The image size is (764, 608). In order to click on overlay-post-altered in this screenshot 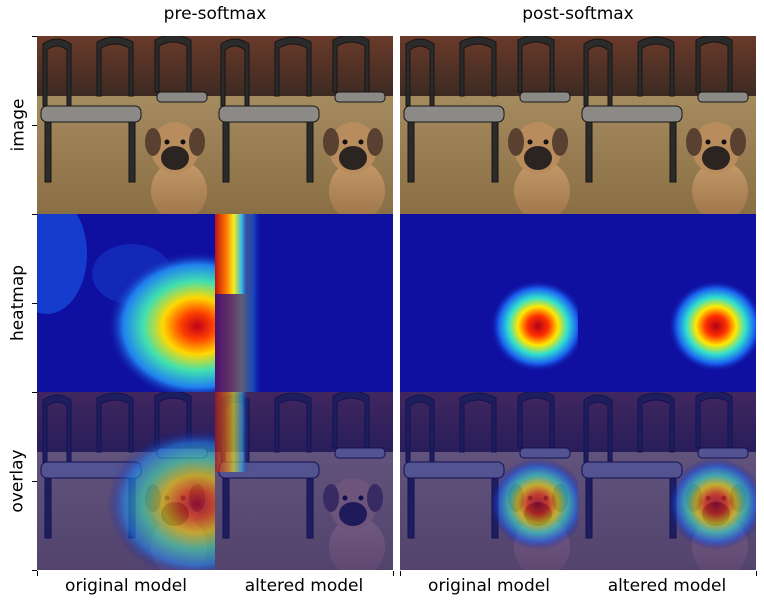, I will do `click(667, 481)`.